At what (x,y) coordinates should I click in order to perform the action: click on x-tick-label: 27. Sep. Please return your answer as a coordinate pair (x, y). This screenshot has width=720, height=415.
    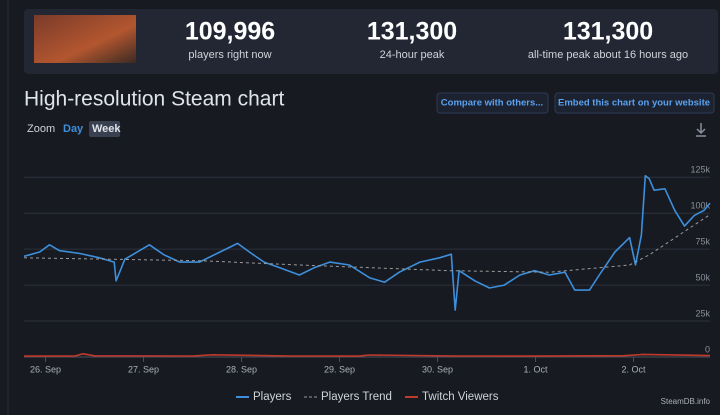
    Looking at the image, I should click on (143, 369).